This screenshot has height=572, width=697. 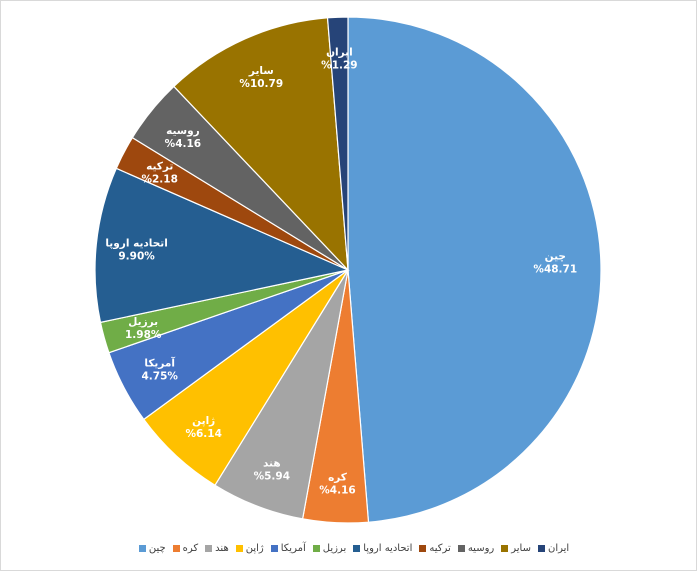 What do you see at coordinates (521, 548) in the screenshot?
I see `legend-label-9: سایر` at bounding box center [521, 548].